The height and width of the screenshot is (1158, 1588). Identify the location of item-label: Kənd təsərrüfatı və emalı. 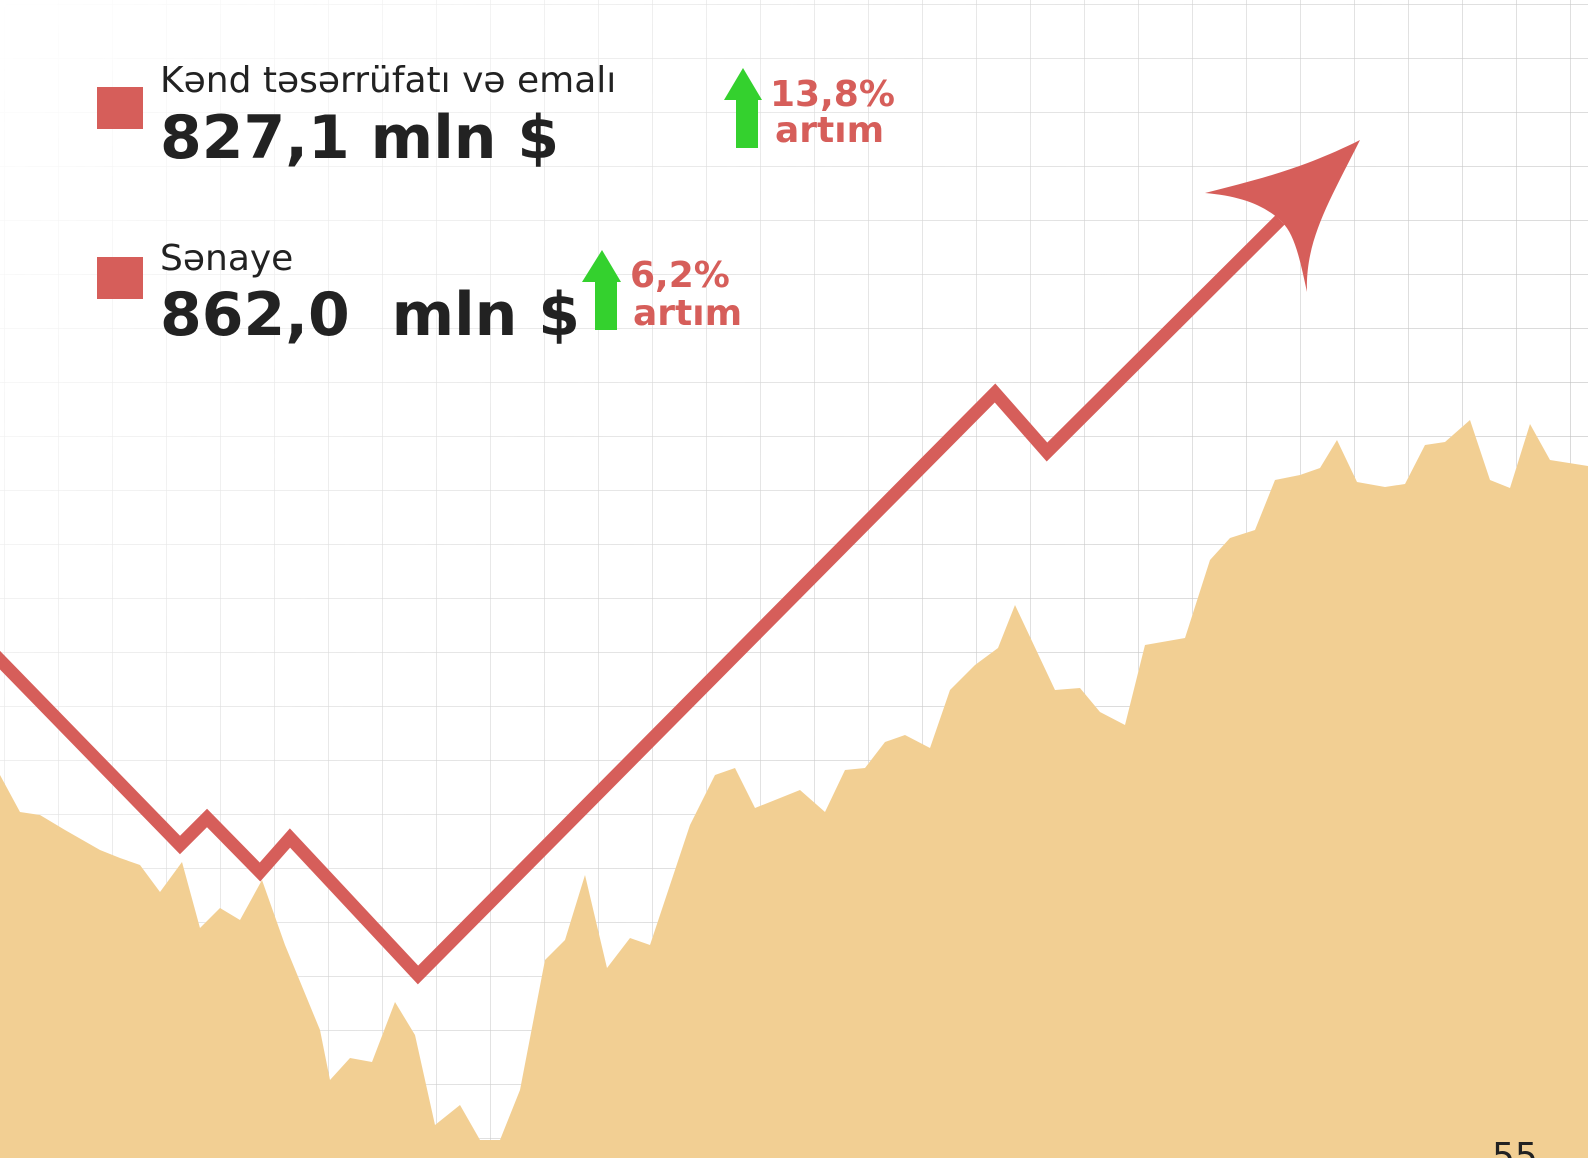
(388, 80).